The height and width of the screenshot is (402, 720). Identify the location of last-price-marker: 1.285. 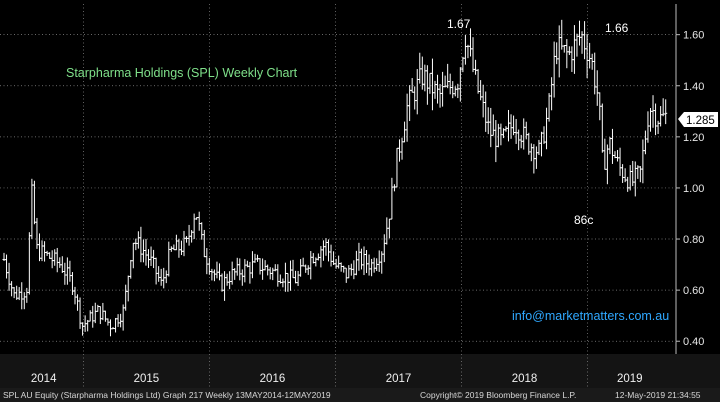
(698, 119).